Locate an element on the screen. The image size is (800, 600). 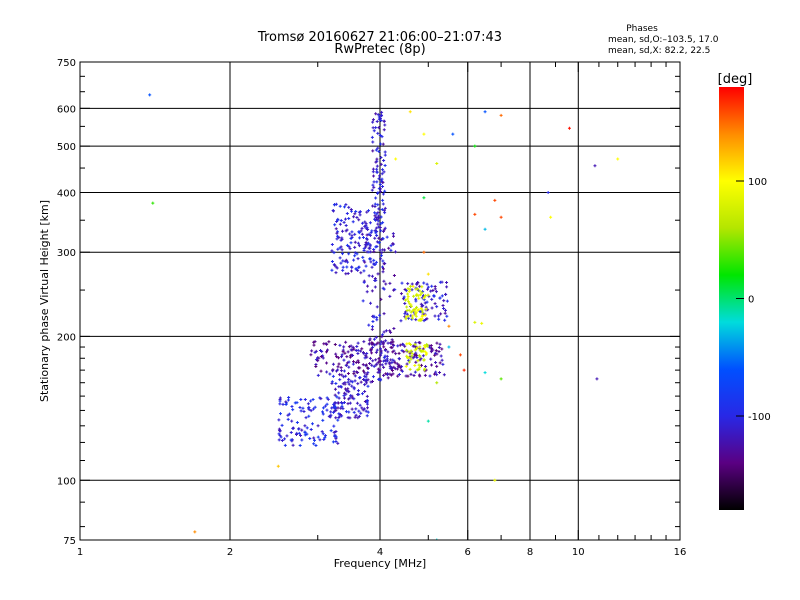
stats-o-mode: mean, sd,O:–103.5, 17.0 is located at coordinates (663, 40).